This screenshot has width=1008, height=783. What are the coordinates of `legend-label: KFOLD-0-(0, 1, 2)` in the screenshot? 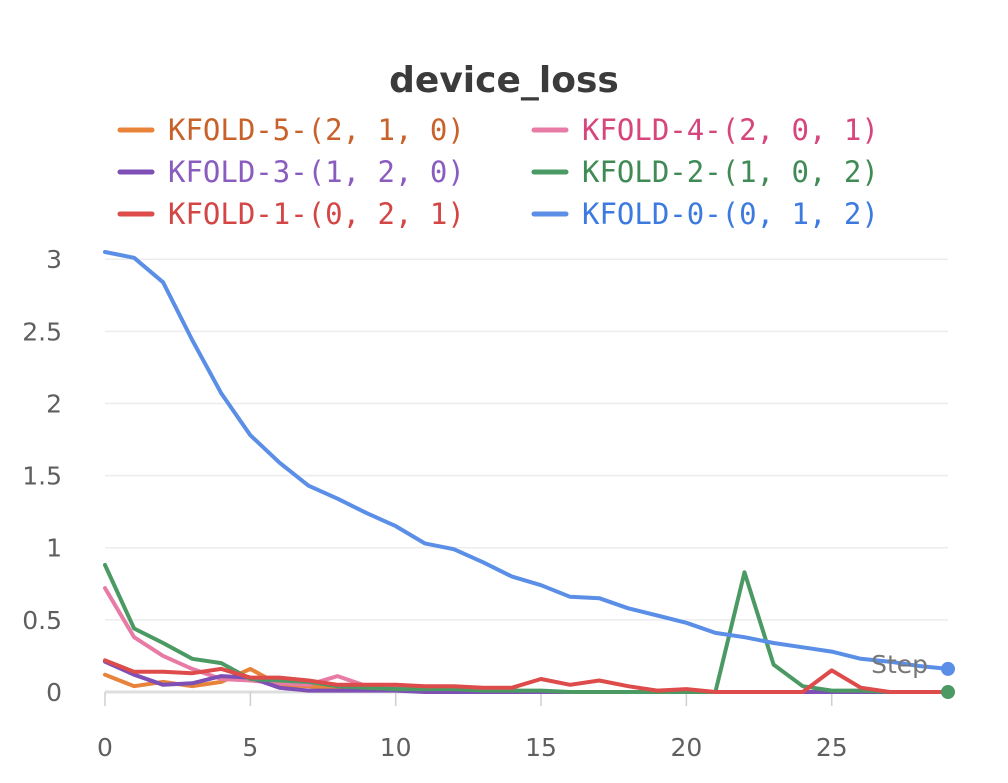 It's located at (730, 214).